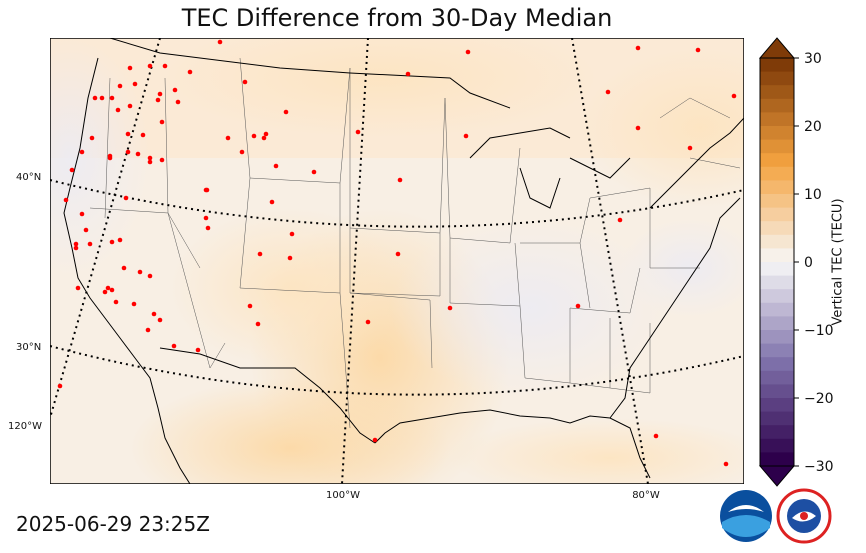 This screenshot has width=866, height=553. I want to click on noaa-logo, so click(746, 516).